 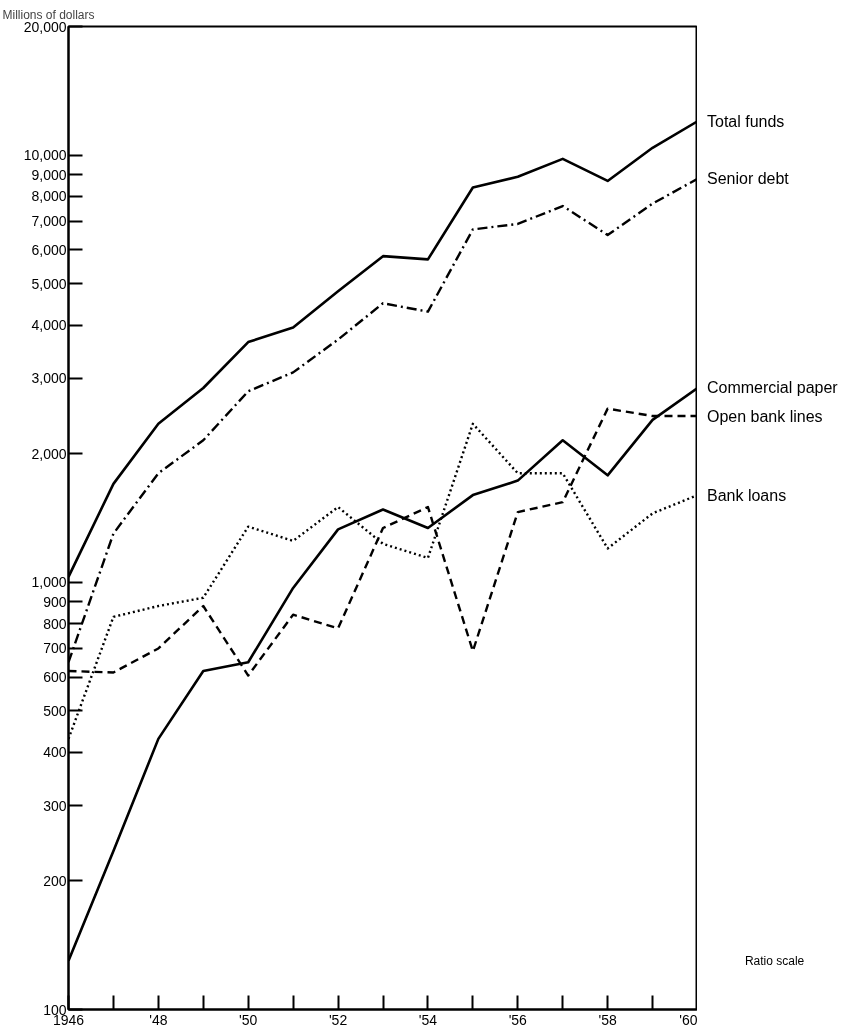 I want to click on y-tick-label: 2,000, so click(x=49, y=453).